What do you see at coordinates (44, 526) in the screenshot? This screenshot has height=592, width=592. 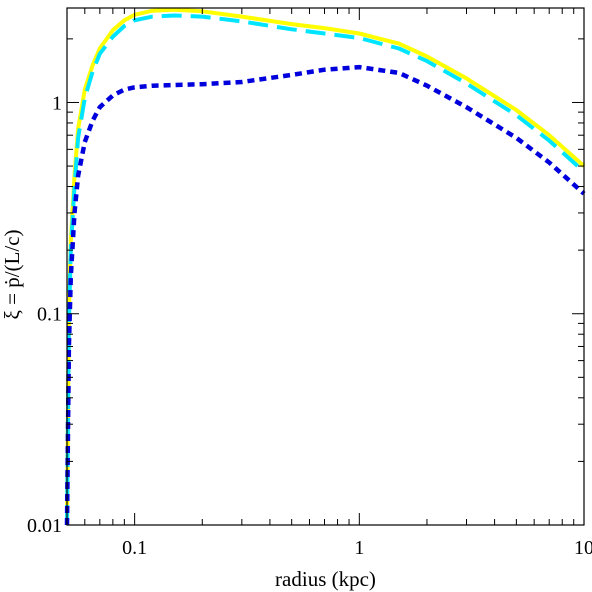 I see `y-tick-label: 0.01` at bounding box center [44, 526].